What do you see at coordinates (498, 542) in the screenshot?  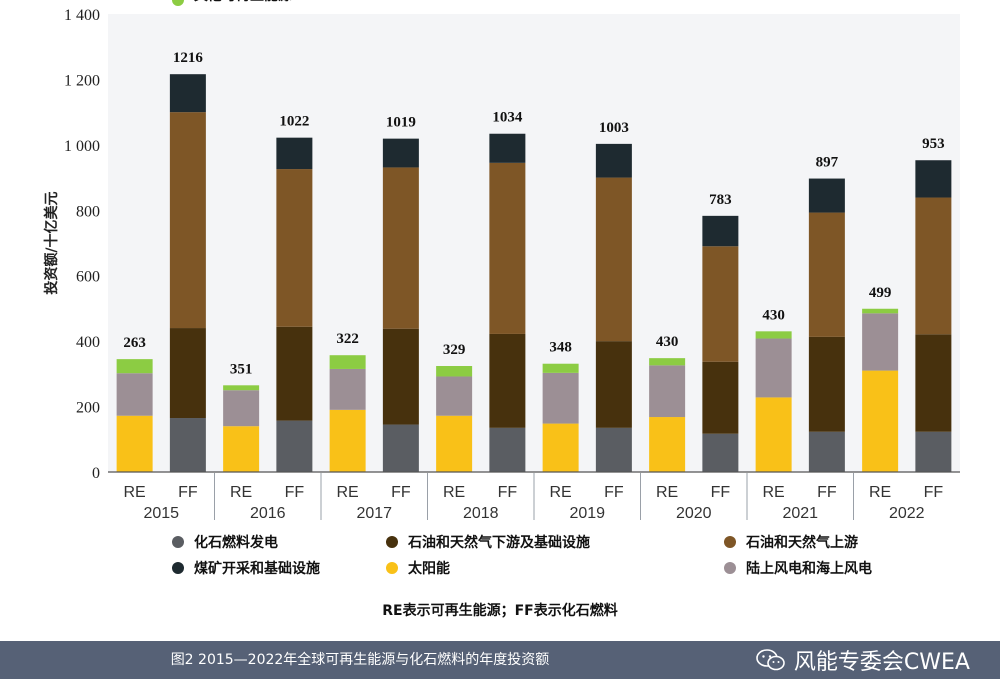 I see `legend-label: 石油和天然气下游及基础设施` at bounding box center [498, 542].